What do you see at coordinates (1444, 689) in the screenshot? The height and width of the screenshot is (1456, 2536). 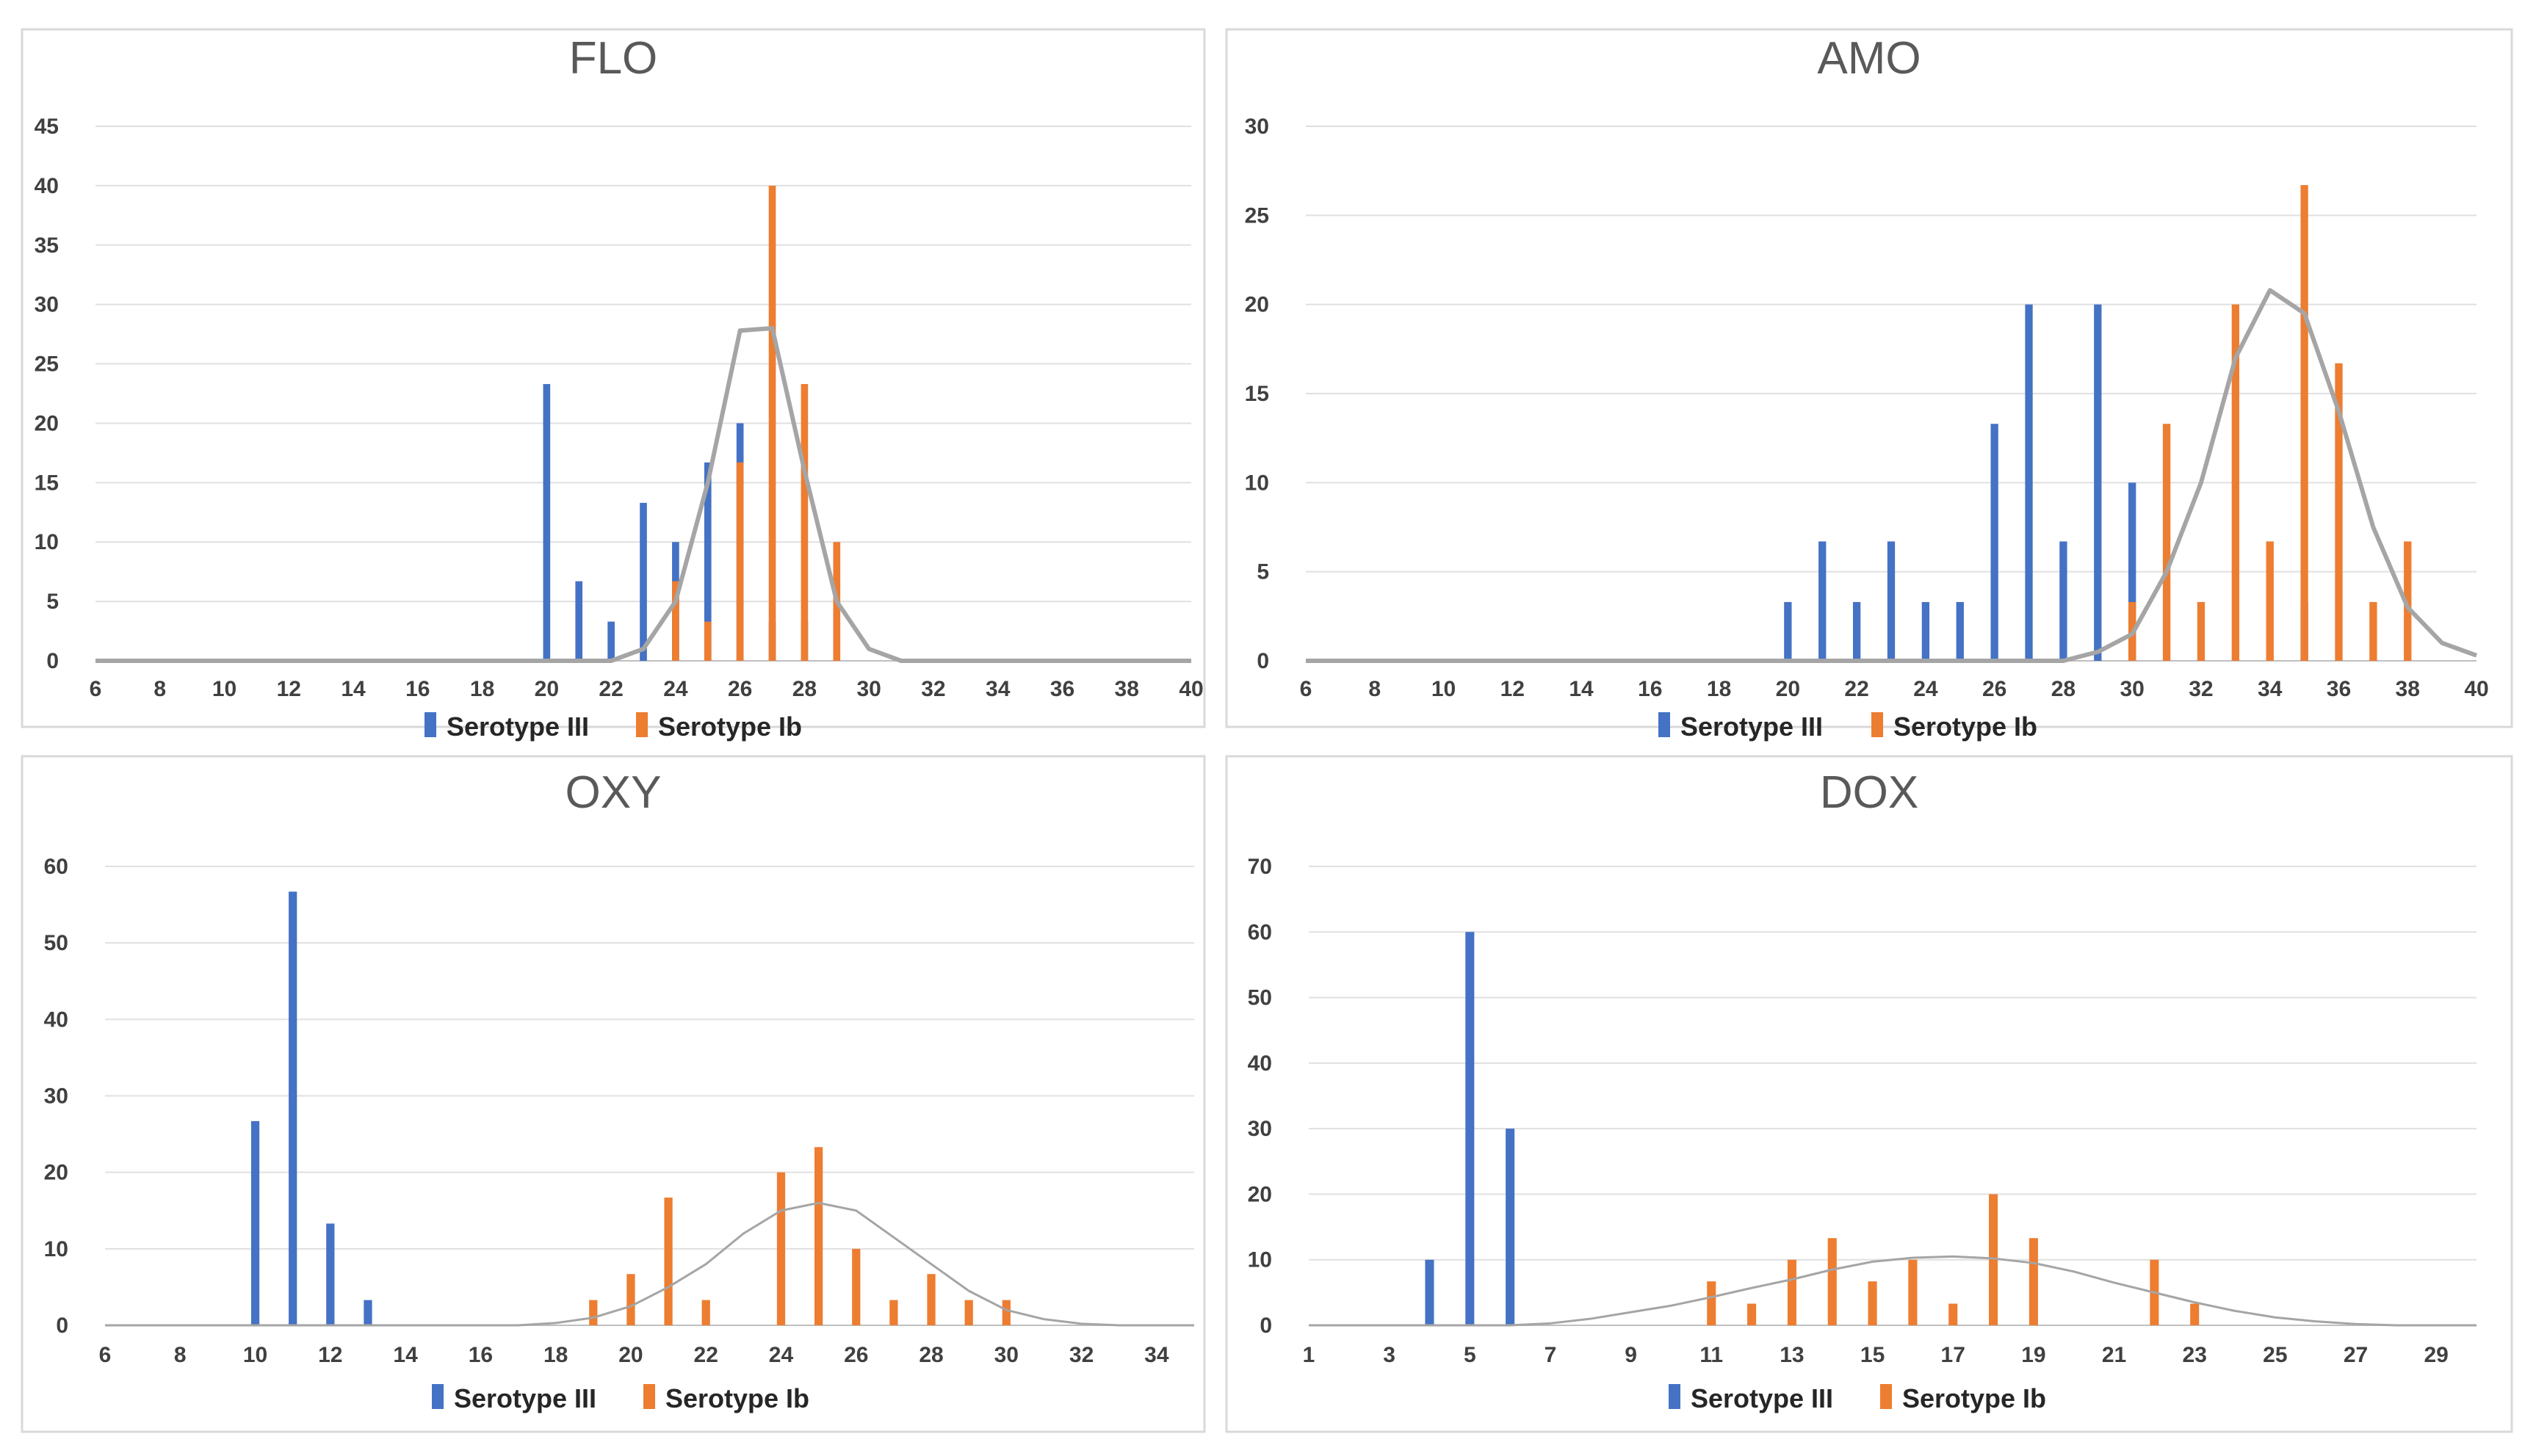 I see `amo-x-tick-label: 10` at bounding box center [1444, 689].